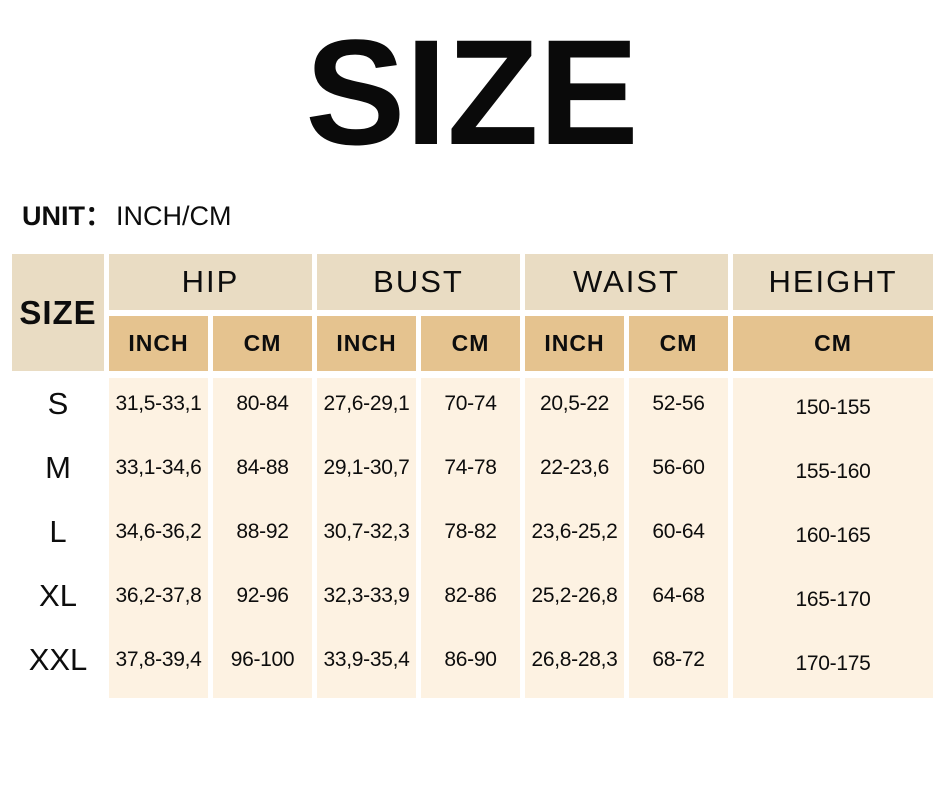 This screenshot has width=944, height=796. Describe the element at coordinates (58, 316) in the screenshot. I see `header-size: SIZE` at that location.